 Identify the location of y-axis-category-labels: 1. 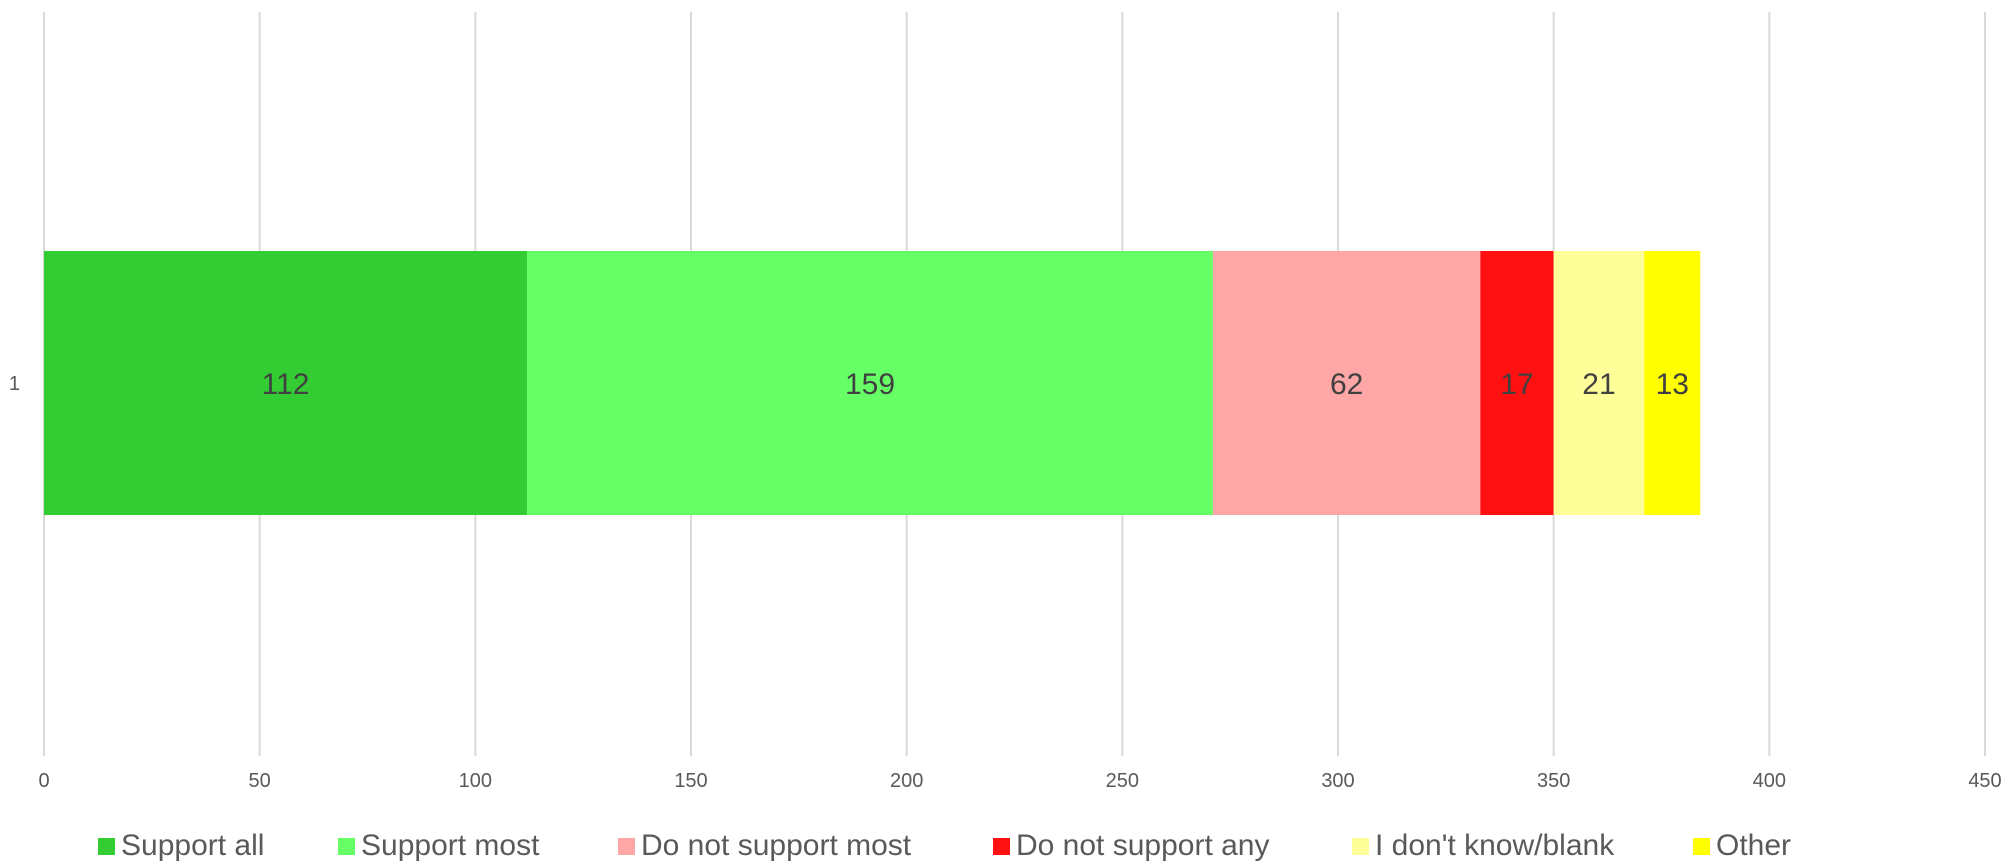
(14, 384).